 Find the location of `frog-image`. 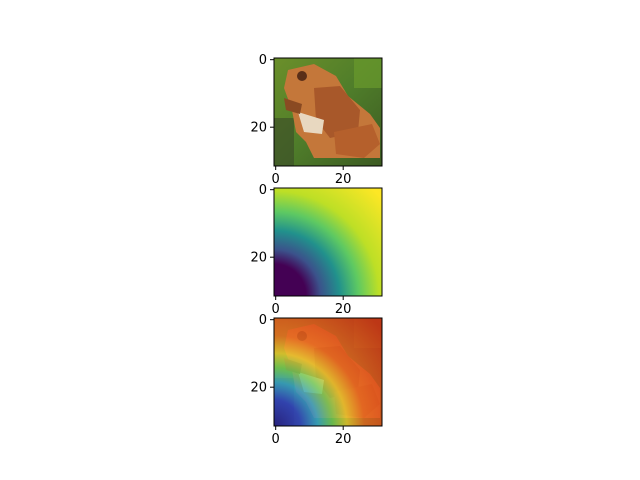

frog-image is located at coordinates (328, 112).